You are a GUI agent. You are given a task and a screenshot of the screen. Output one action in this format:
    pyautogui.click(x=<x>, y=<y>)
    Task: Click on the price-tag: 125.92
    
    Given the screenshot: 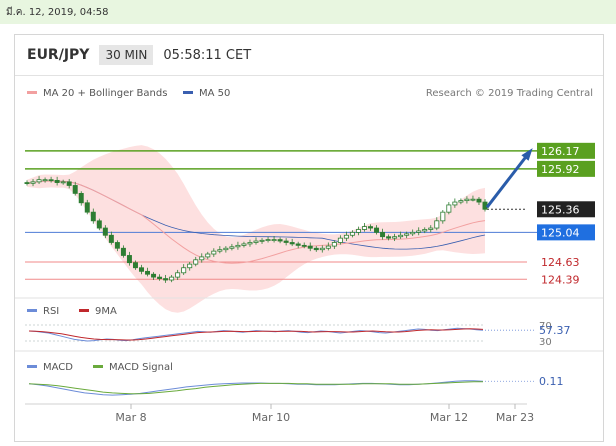 What is the action you would take?
    pyautogui.click(x=566, y=168)
    